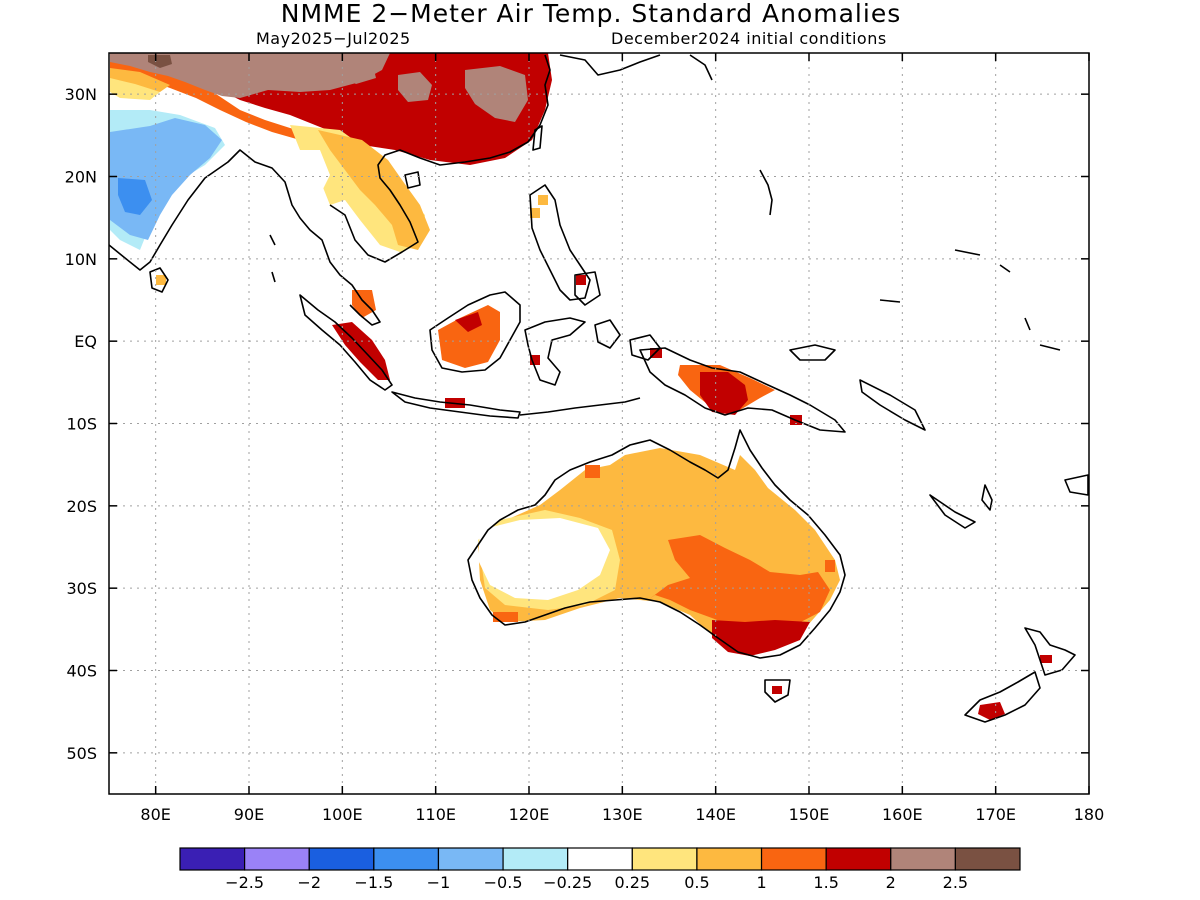  I want to click on region-india-orange-edge, so click(140, 80).